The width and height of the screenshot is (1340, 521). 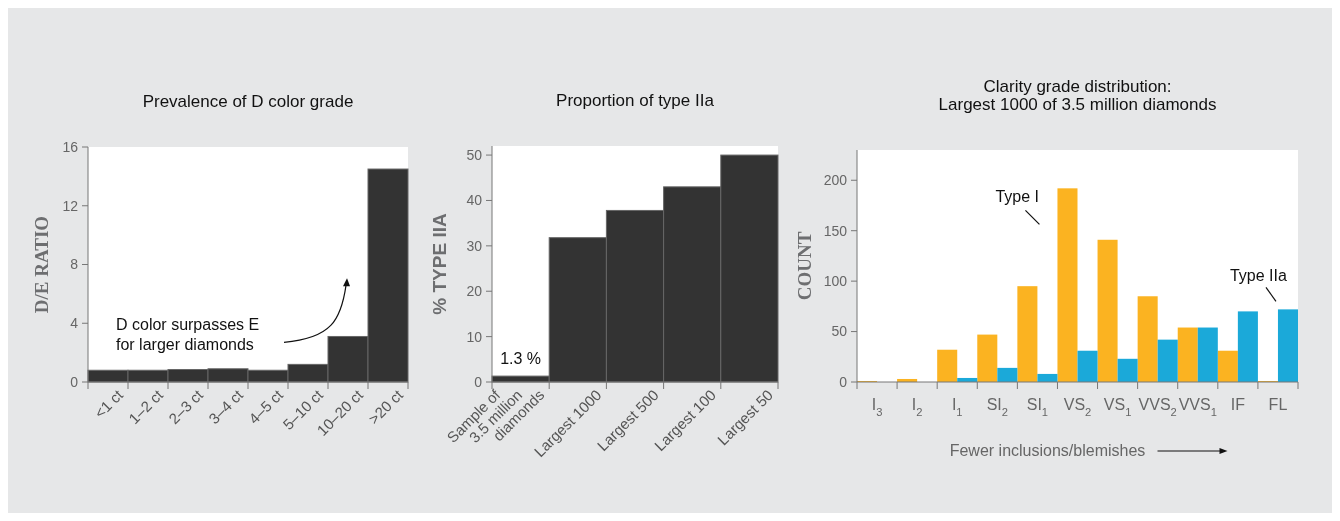 I want to click on series-label: Type IIa, so click(x=1258, y=276).